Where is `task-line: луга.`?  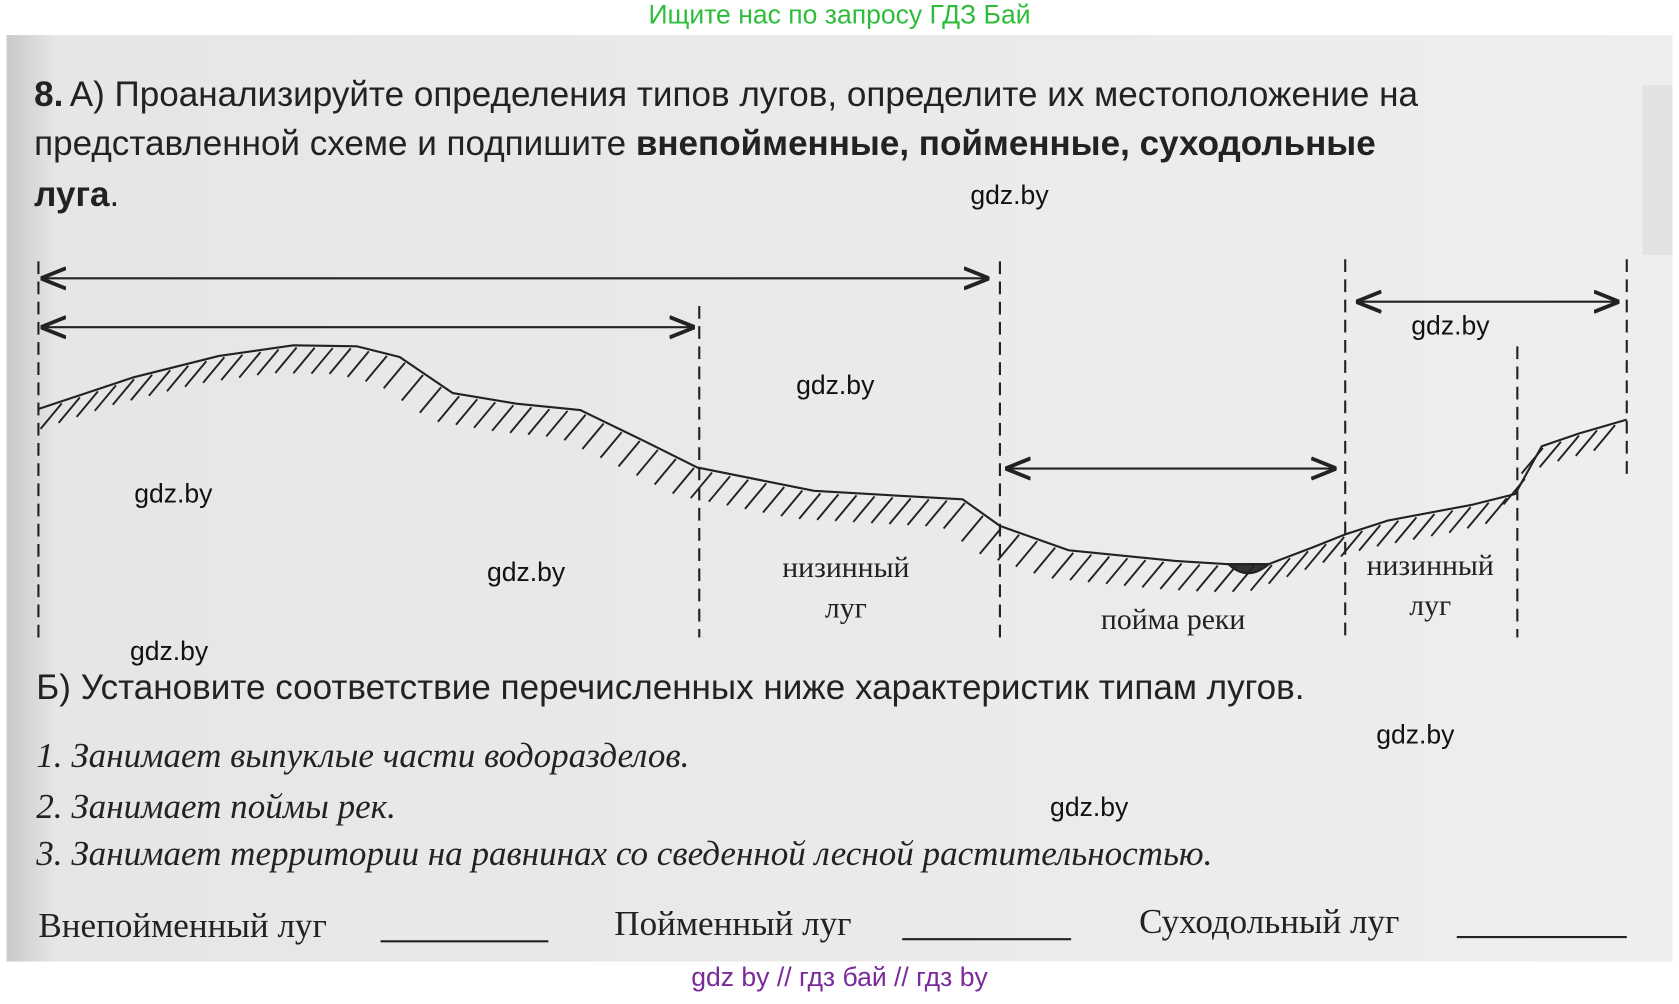
task-line: луга. is located at coordinates (76, 194).